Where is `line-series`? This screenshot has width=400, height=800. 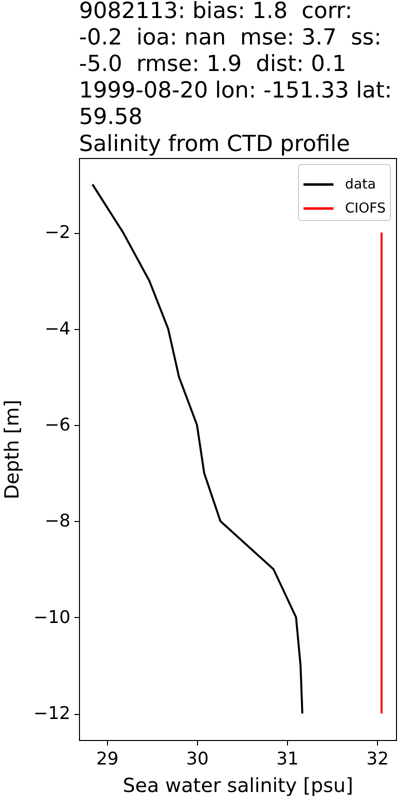 line-series is located at coordinates (381, 473).